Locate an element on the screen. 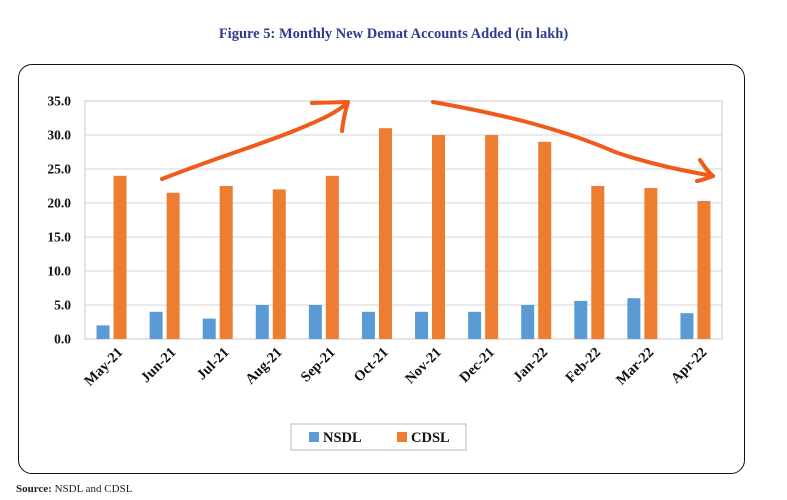 The height and width of the screenshot is (500, 787). y-tick-label: 30.0 is located at coordinates (59, 135).